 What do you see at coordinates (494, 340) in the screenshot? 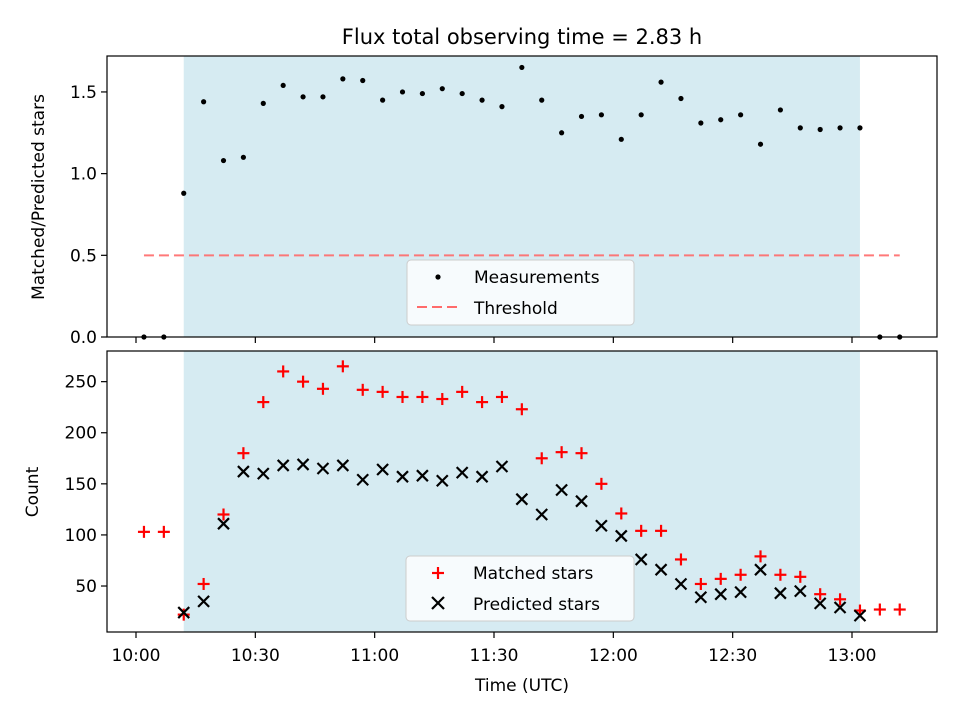
I see `top-x-ticks` at bounding box center [494, 340].